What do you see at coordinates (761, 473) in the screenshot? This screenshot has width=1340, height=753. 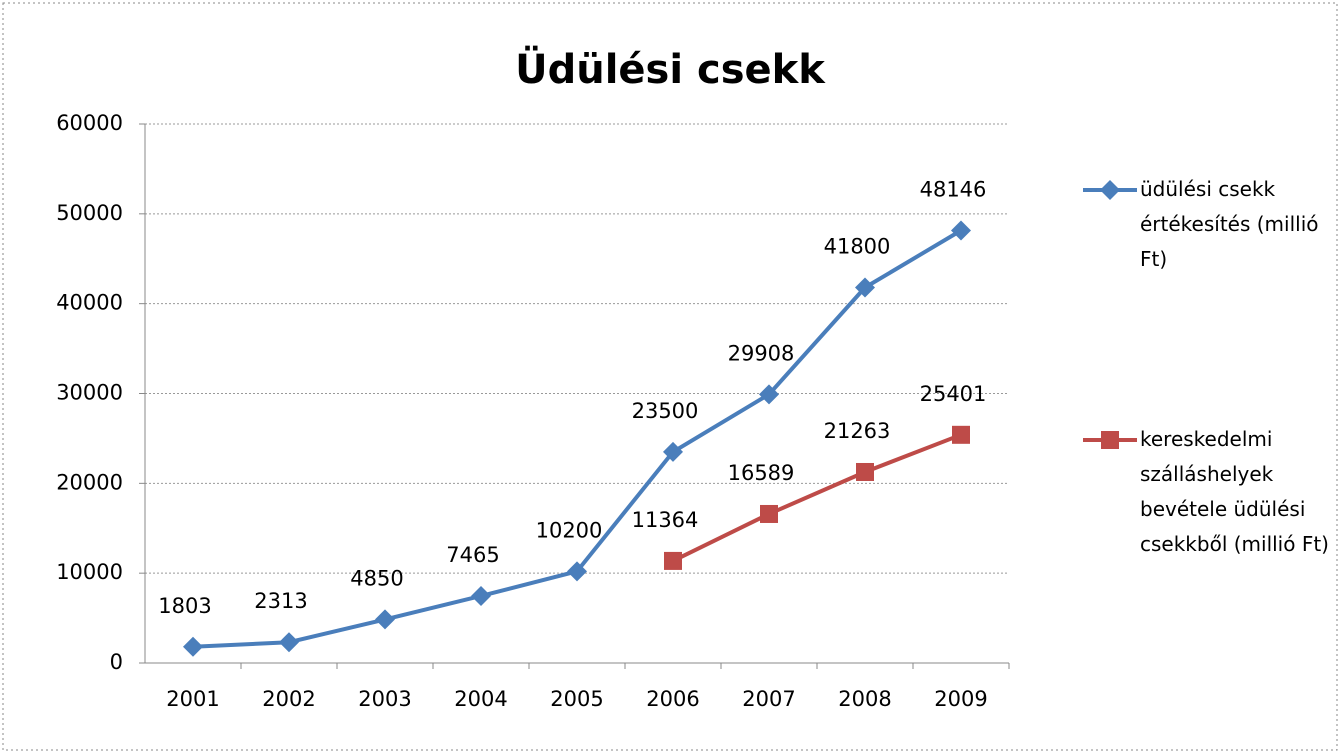 I see `data-label: 16589` at bounding box center [761, 473].